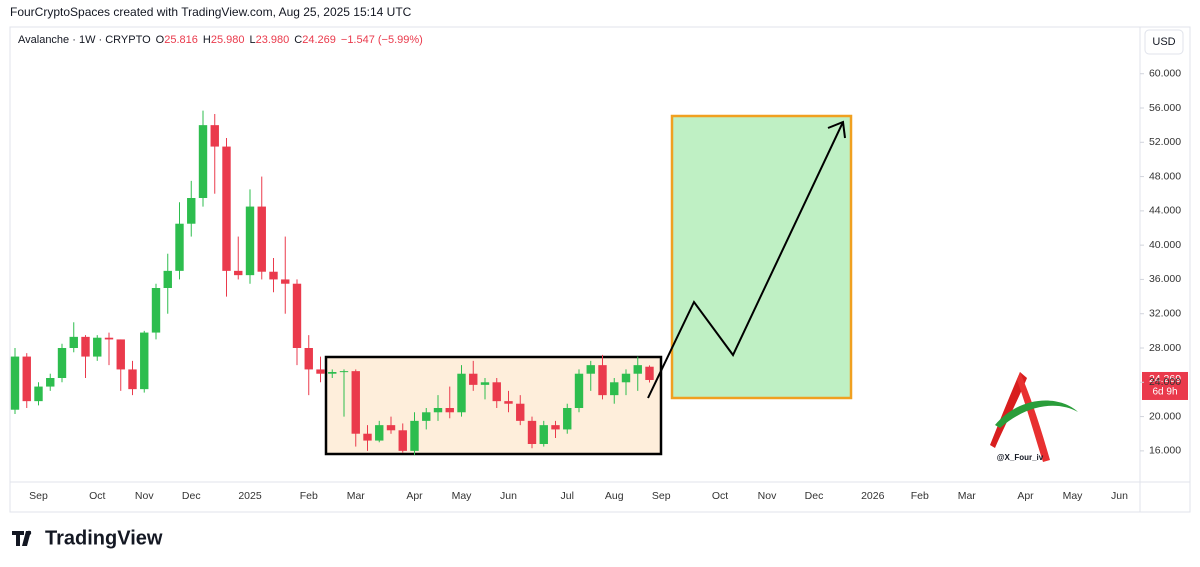 This screenshot has height=567, width=1200. Describe the element at coordinates (1165, 211) in the screenshot. I see `y-tick-label: 44.000` at that location.